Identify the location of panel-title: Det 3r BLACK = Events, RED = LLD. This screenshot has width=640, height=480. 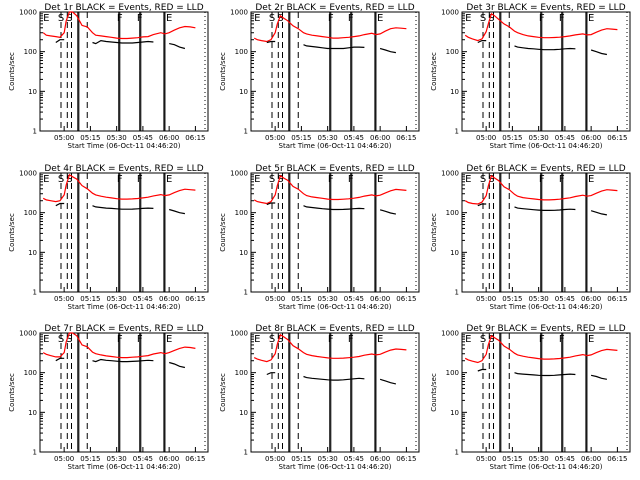
(545, 8).